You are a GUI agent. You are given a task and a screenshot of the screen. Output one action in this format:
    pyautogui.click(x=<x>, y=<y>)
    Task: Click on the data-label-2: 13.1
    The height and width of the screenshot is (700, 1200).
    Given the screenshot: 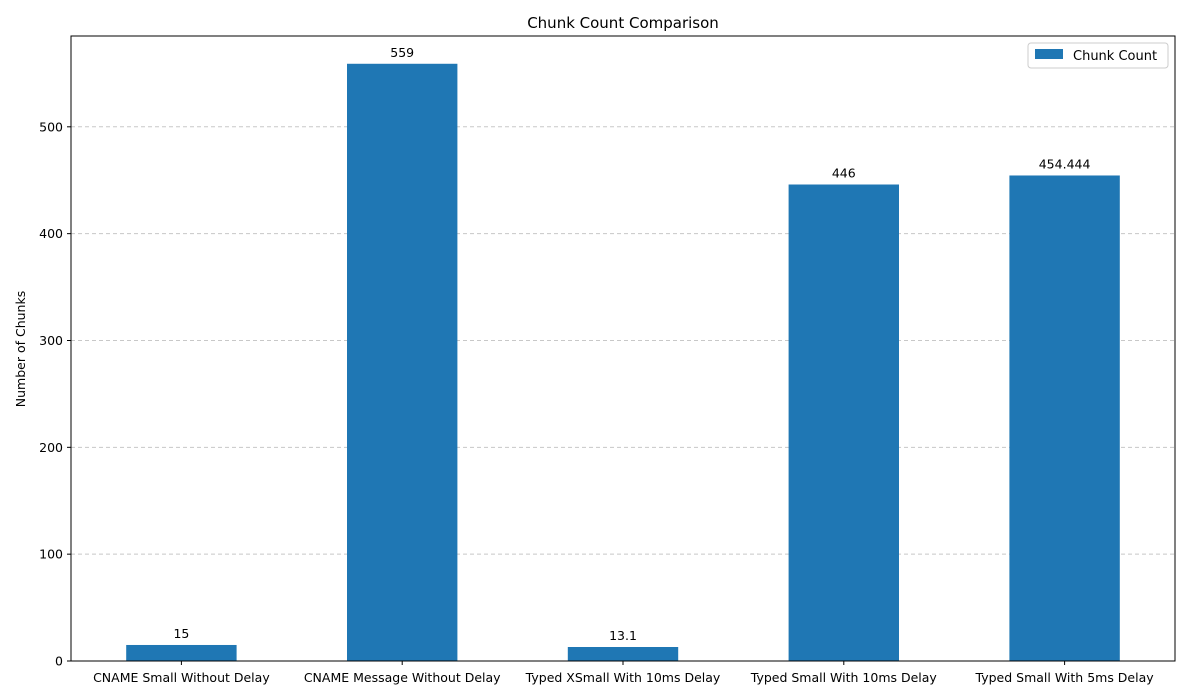 What is the action you would take?
    pyautogui.click(x=623, y=635)
    